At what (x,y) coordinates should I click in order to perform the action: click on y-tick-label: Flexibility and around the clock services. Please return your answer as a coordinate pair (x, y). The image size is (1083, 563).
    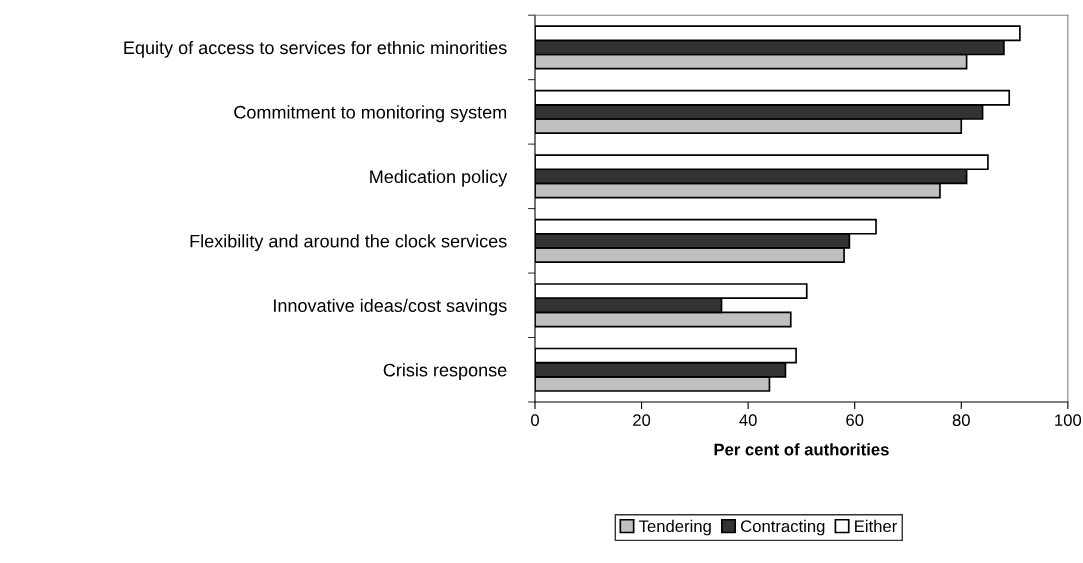
    Looking at the image, I should click on (348, 243).